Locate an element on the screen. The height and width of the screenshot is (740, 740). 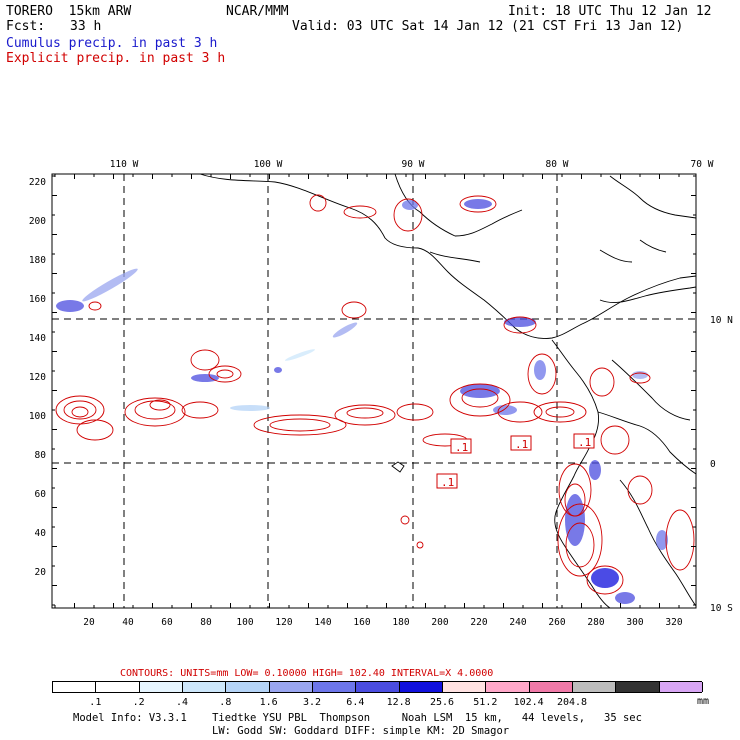
x-tick-label: 220 is located at coordinates (478, 622).